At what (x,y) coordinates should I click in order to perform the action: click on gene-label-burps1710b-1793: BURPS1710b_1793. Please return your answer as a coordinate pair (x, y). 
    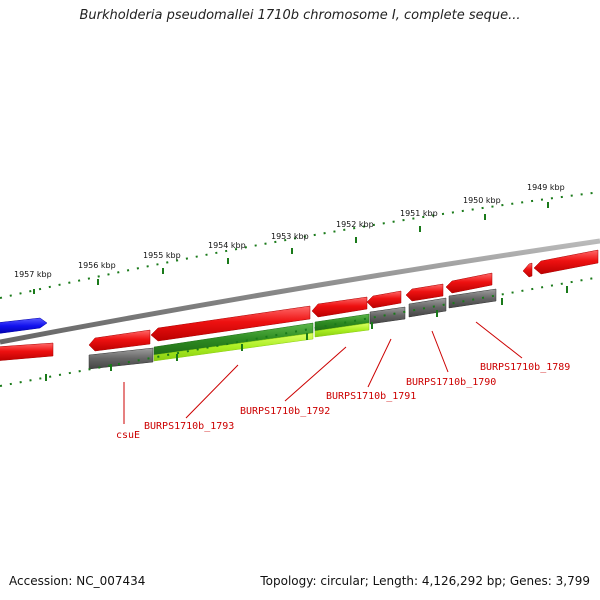
    Looking at the image, I should click on (189, 426).